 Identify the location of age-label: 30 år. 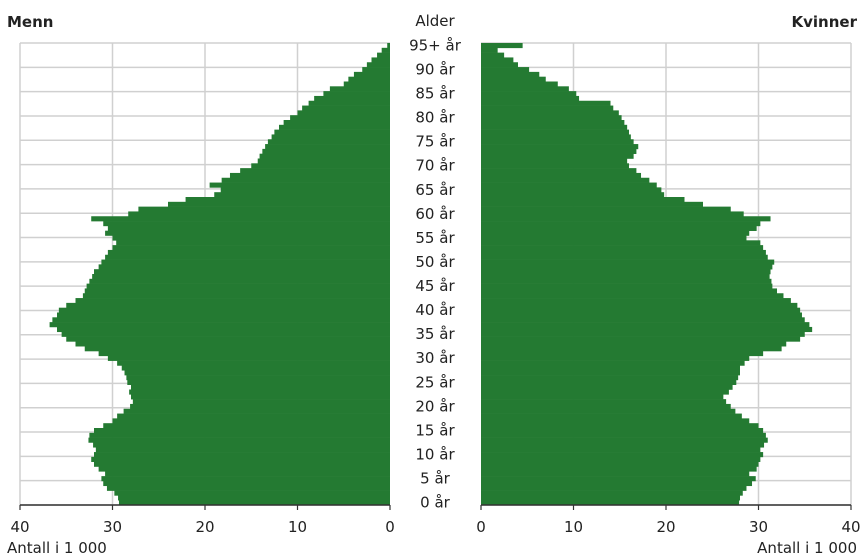
(435, 358).